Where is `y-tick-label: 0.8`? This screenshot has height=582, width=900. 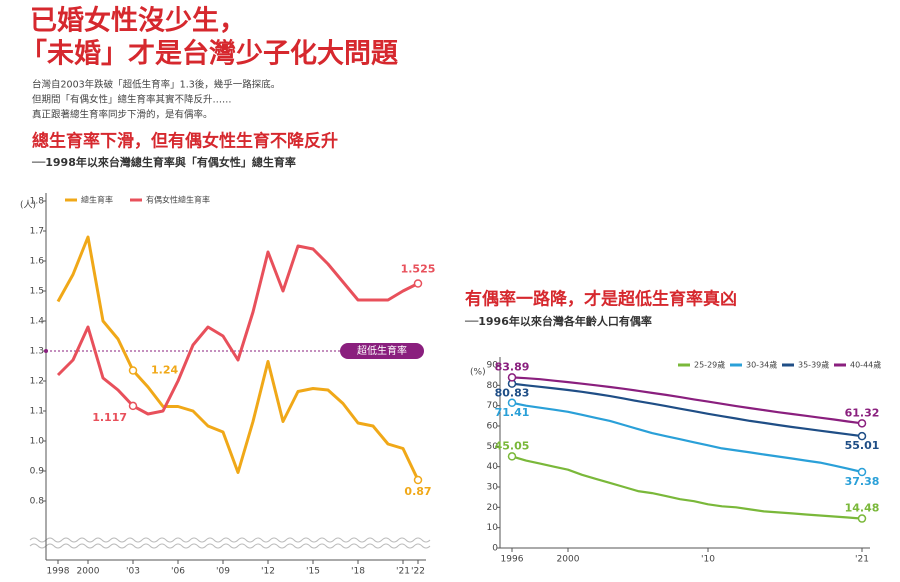
y-tick-label: 0.8 is located at coordinates (37, 502).